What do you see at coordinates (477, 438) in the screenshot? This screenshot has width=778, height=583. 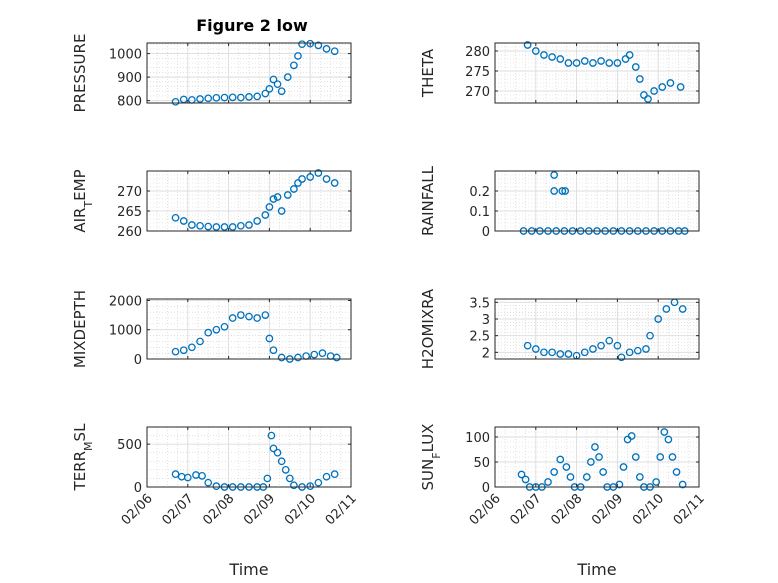 I see `y-tick-label: 100` at bounding box center [477, 438].